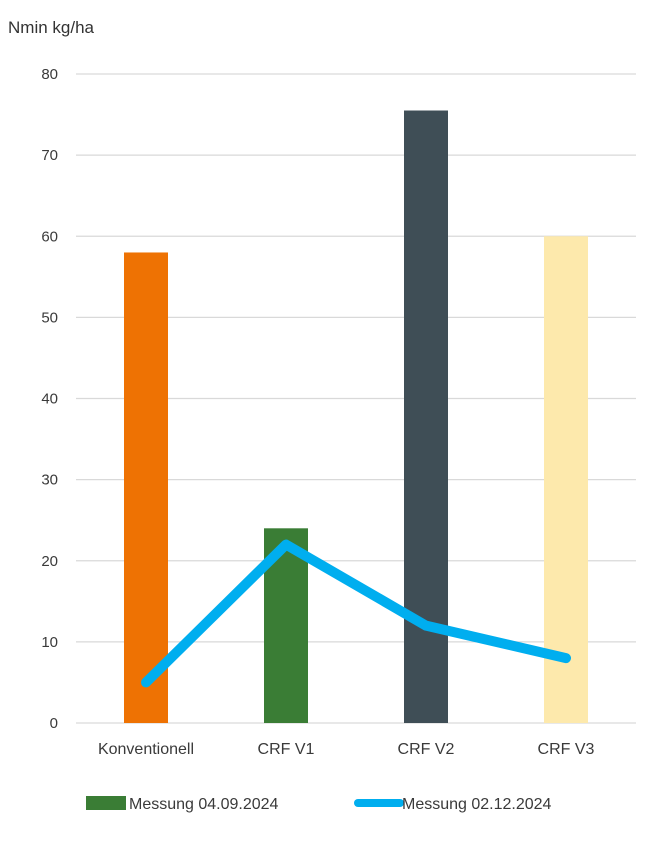 This screenshot has height=844, width=658. Describe the element at coordinates (346, 749) in the screenshot. I see `x-tick-labels: Konventionell CRF V1 CRF V2 CRF V3` at that location.